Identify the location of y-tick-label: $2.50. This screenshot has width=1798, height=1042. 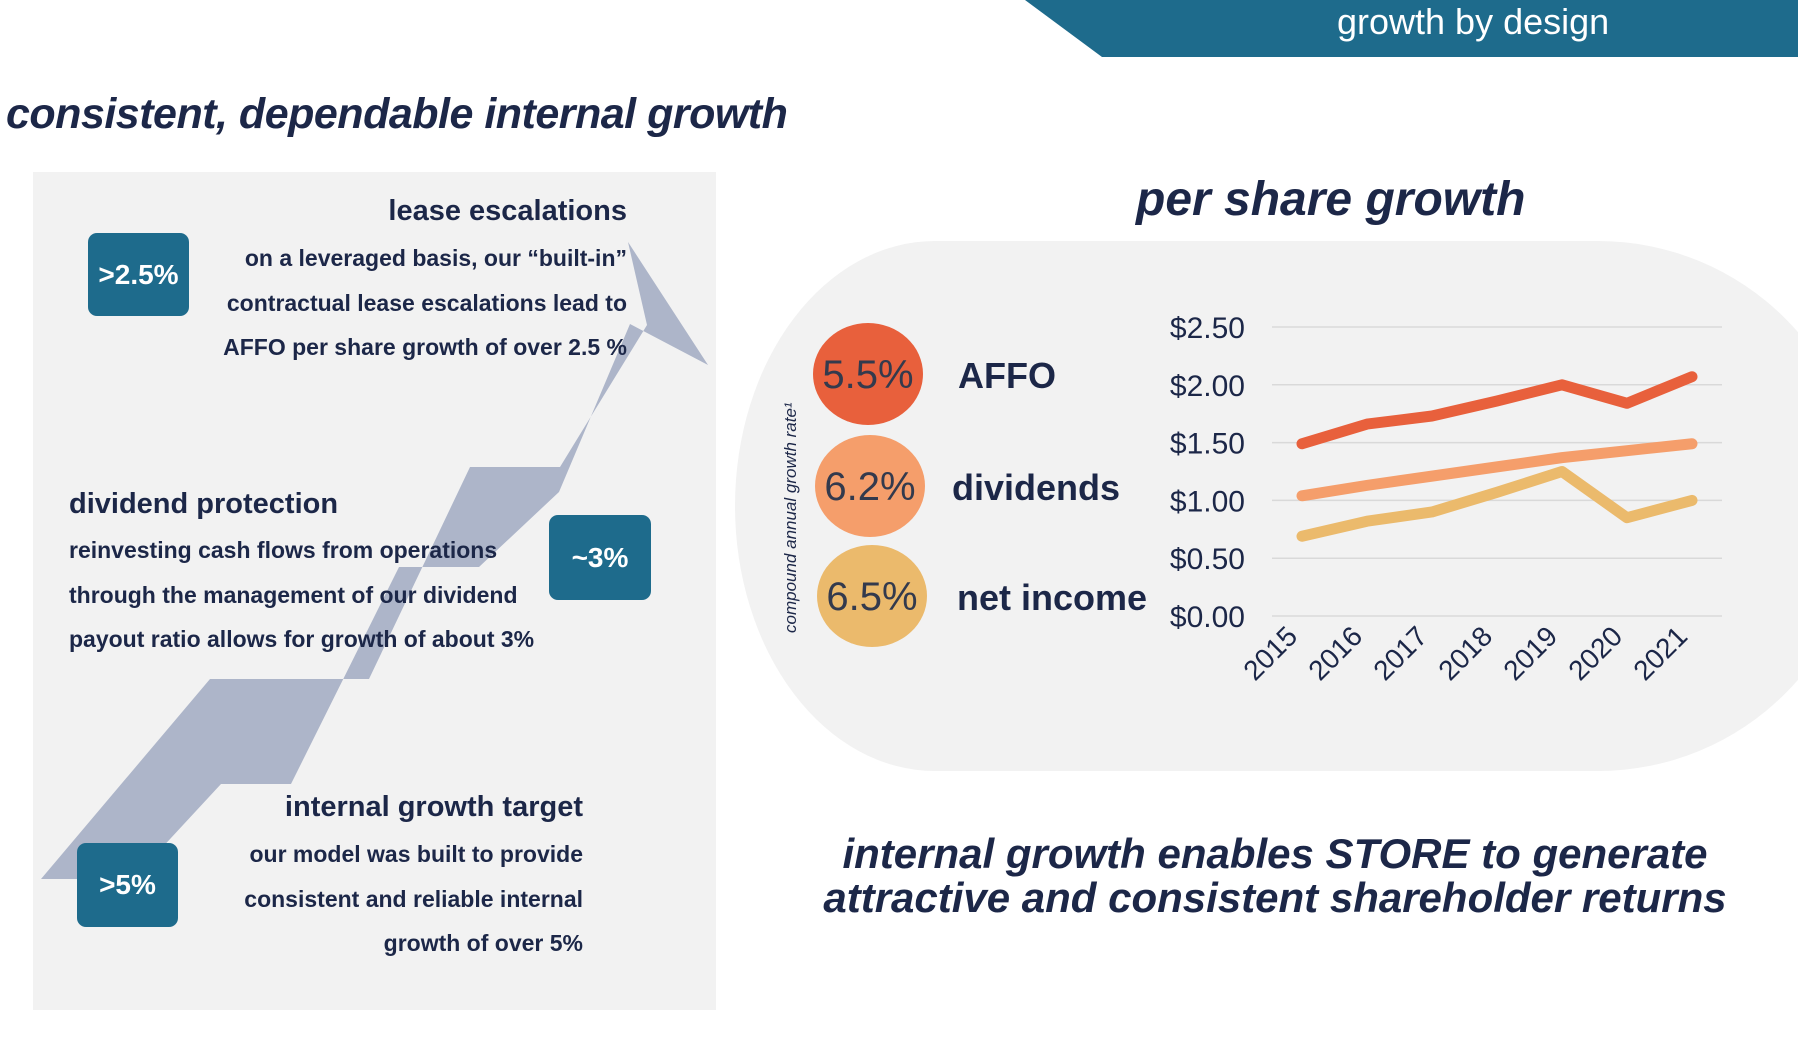
(1207, 328).